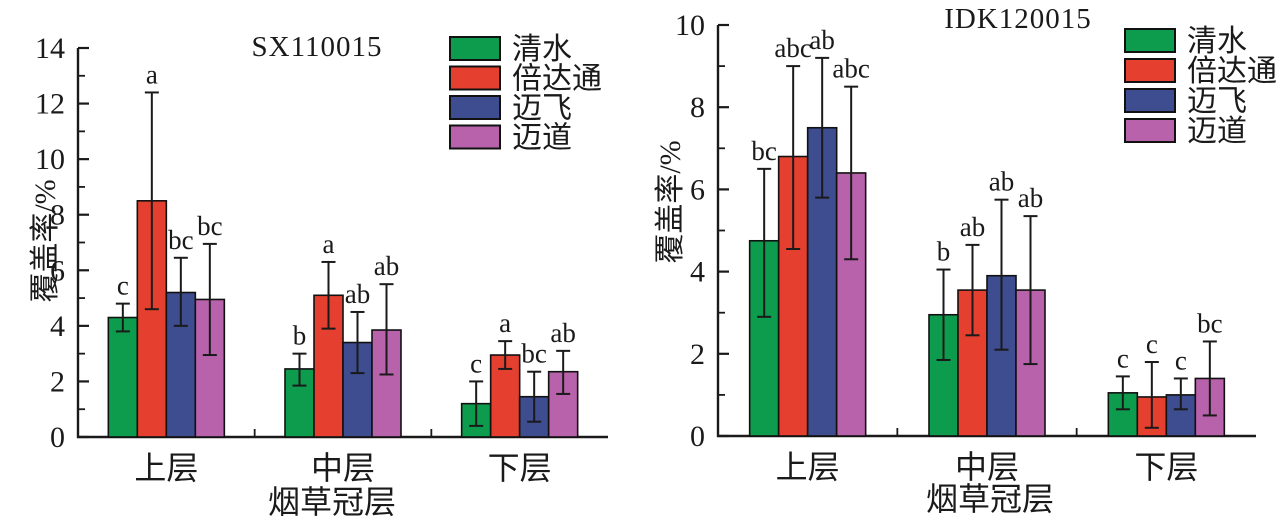 This screenshot has width=1280, height=516. What do you see at coordinates (317, 47) in the screenshot?
I see `chart-title-left: SX110015` at bounding box center [317, 47].